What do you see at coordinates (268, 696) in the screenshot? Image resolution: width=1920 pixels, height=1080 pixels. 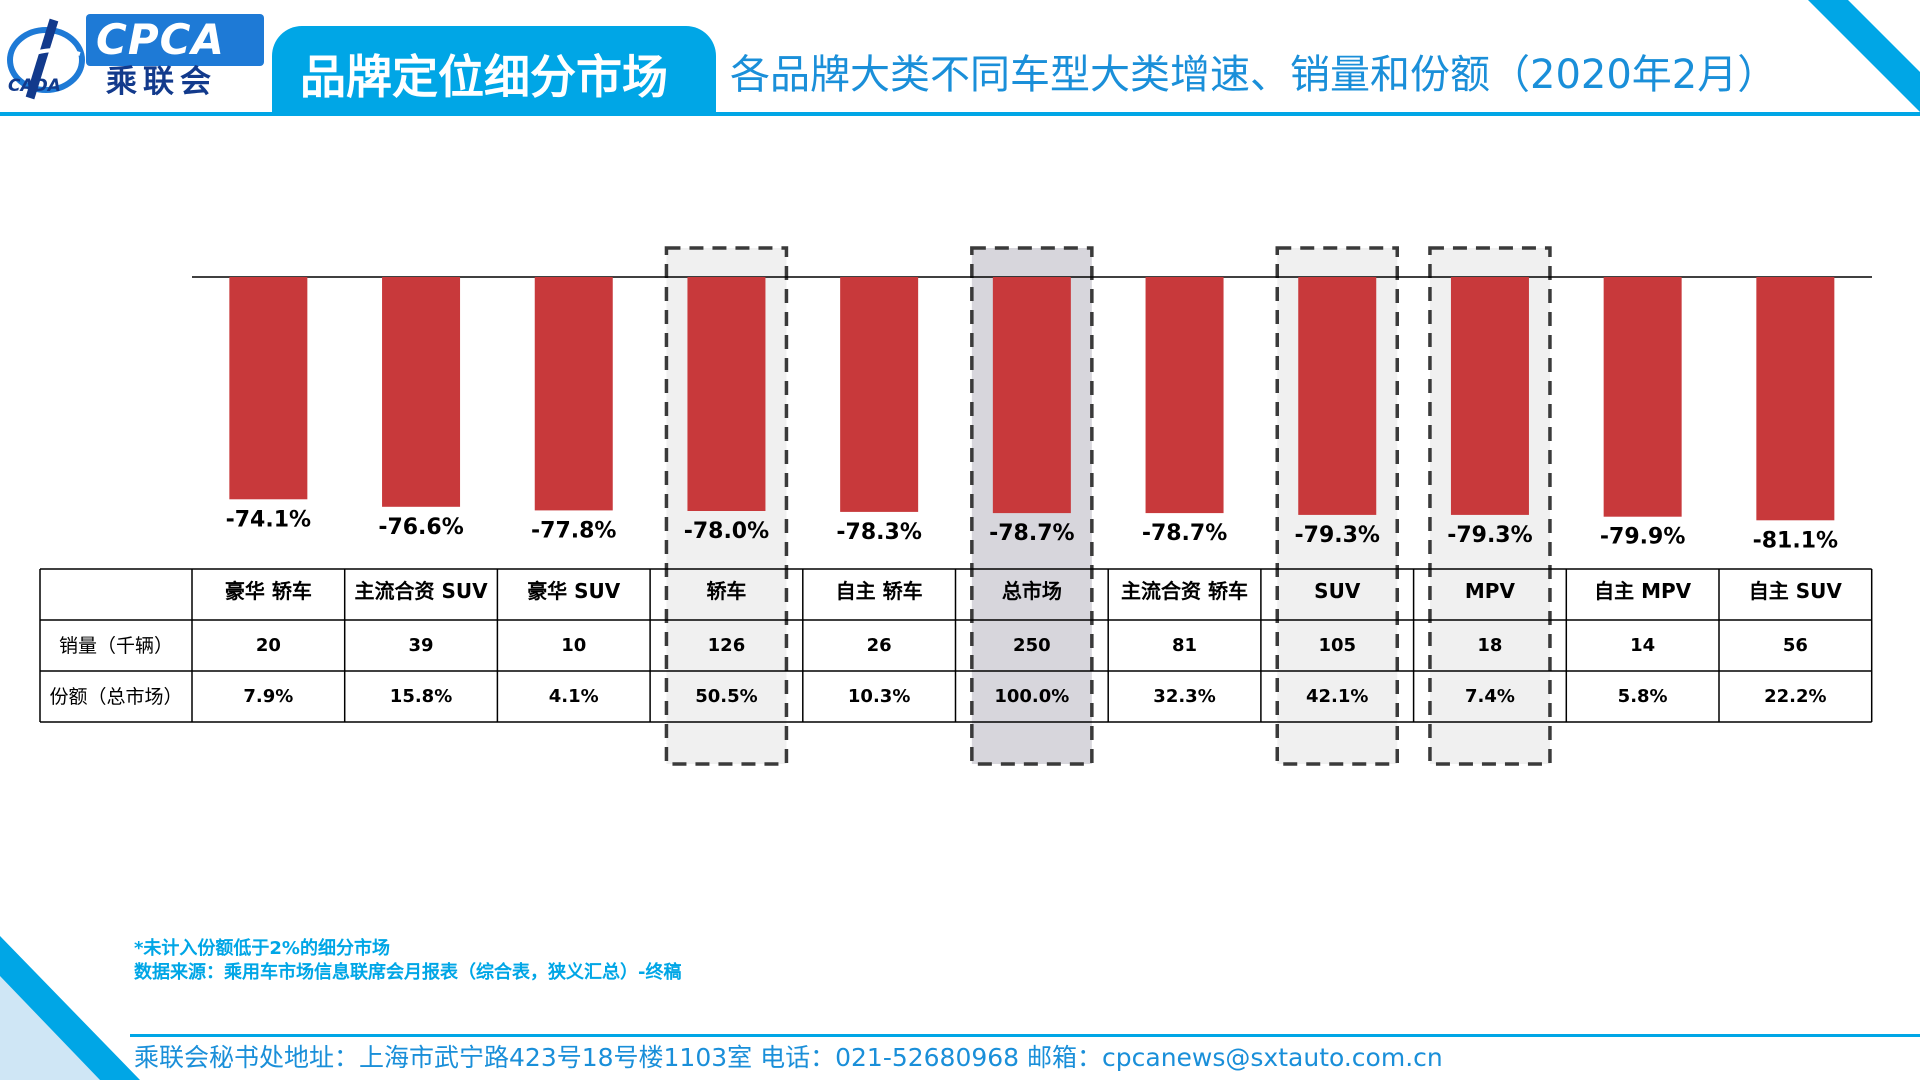 I see `table-cell: 7.9%` at bounding box center [268, 696].